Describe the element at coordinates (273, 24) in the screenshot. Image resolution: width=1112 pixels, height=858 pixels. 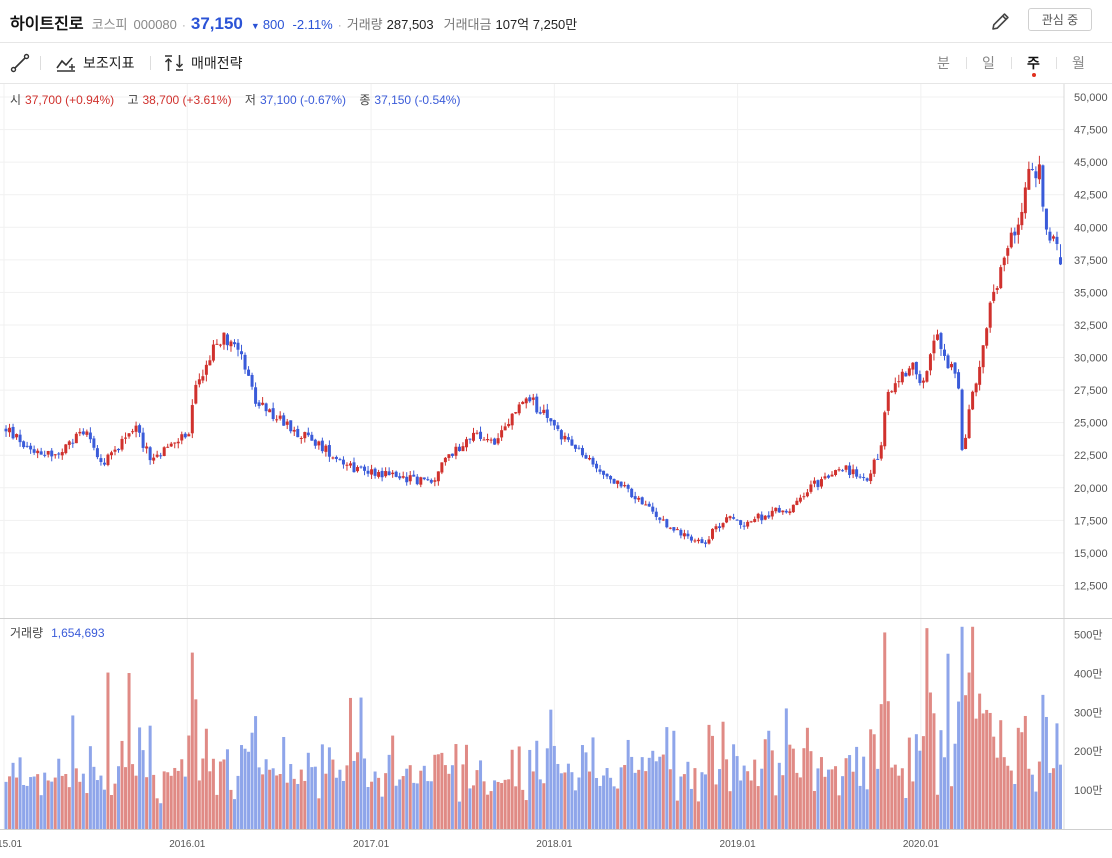
I see `price-change-value: 800` at that location.